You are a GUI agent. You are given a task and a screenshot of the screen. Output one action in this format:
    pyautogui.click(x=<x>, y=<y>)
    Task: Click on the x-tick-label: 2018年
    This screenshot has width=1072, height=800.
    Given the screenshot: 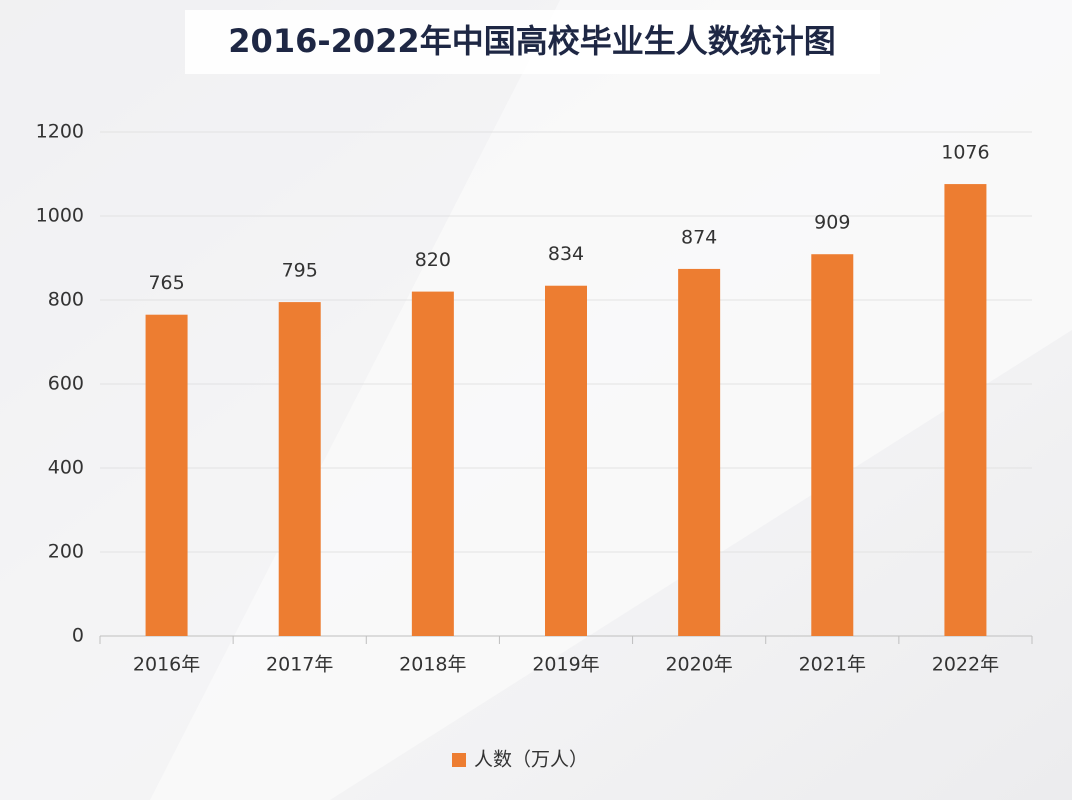 What is the action you would take?
    pyautogui.click(x=432, y=665)
    